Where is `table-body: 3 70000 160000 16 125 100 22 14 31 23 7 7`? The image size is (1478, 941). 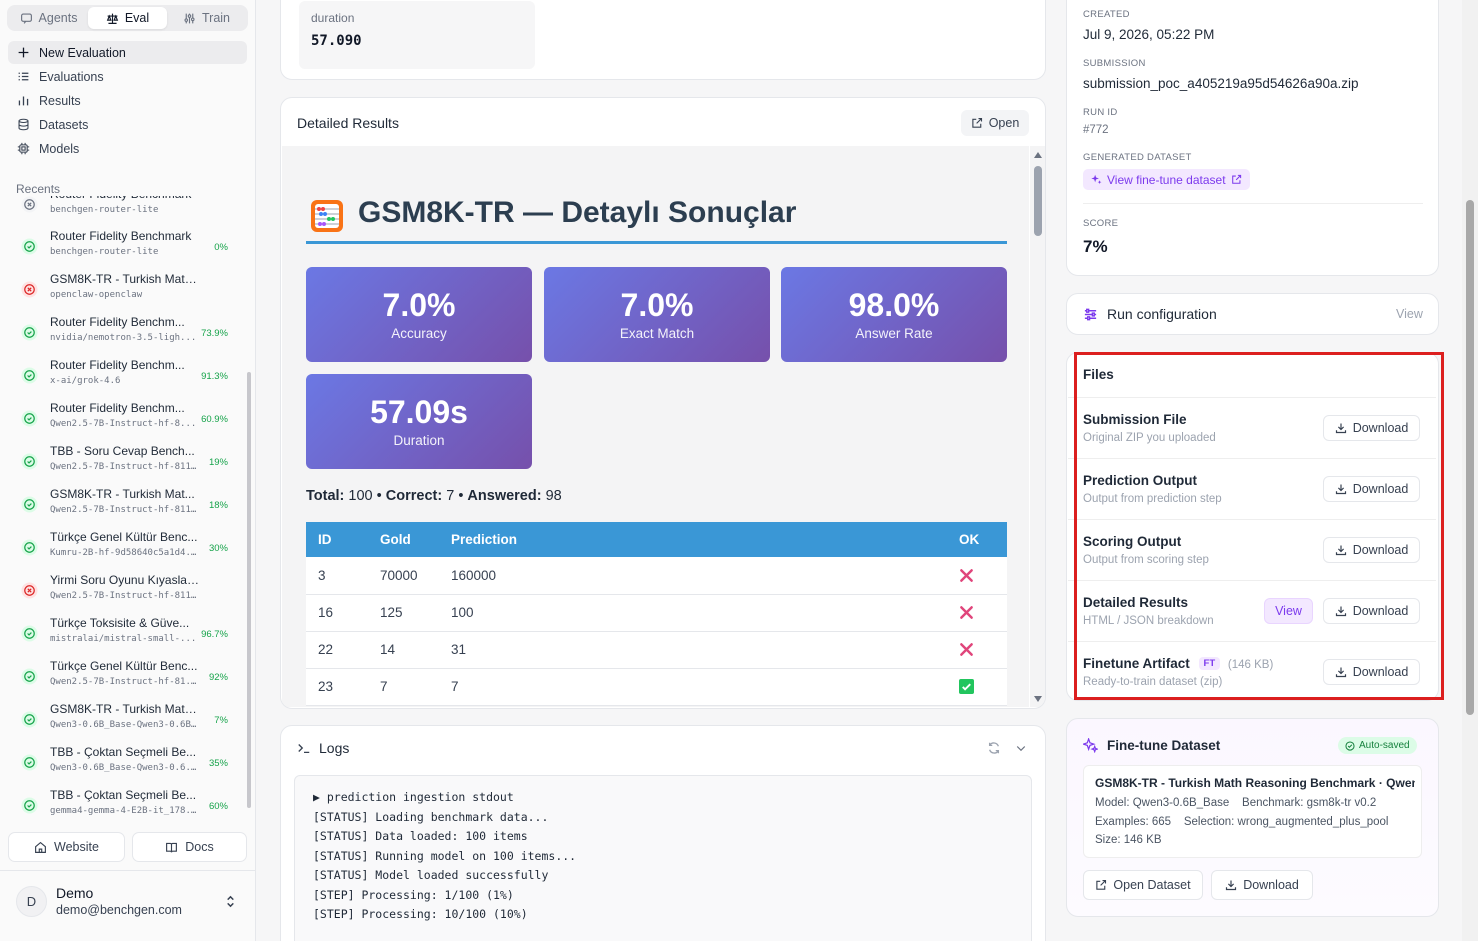 table-body: 3 70000 160000 16 125 100 22 14 31 23 7 7 is located at coordinates (656, 631).